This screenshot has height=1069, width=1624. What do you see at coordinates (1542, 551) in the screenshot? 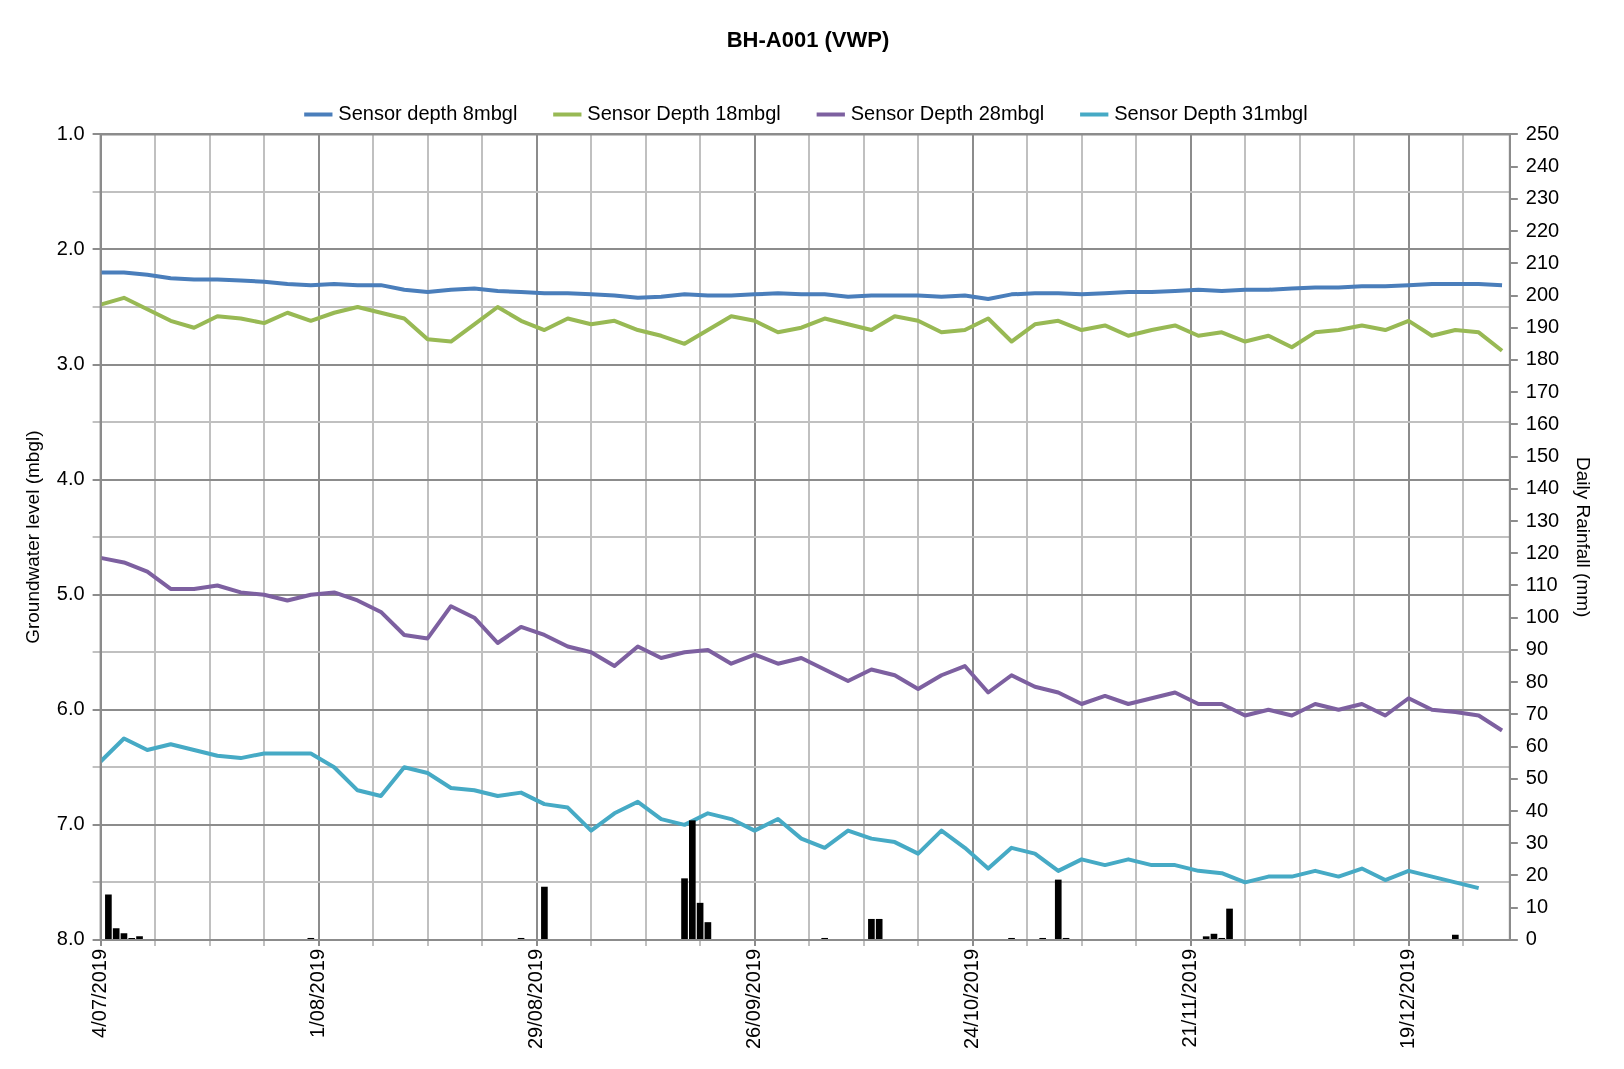
I see `y2-tick-label: 120` at bounding box center [1542, 551].